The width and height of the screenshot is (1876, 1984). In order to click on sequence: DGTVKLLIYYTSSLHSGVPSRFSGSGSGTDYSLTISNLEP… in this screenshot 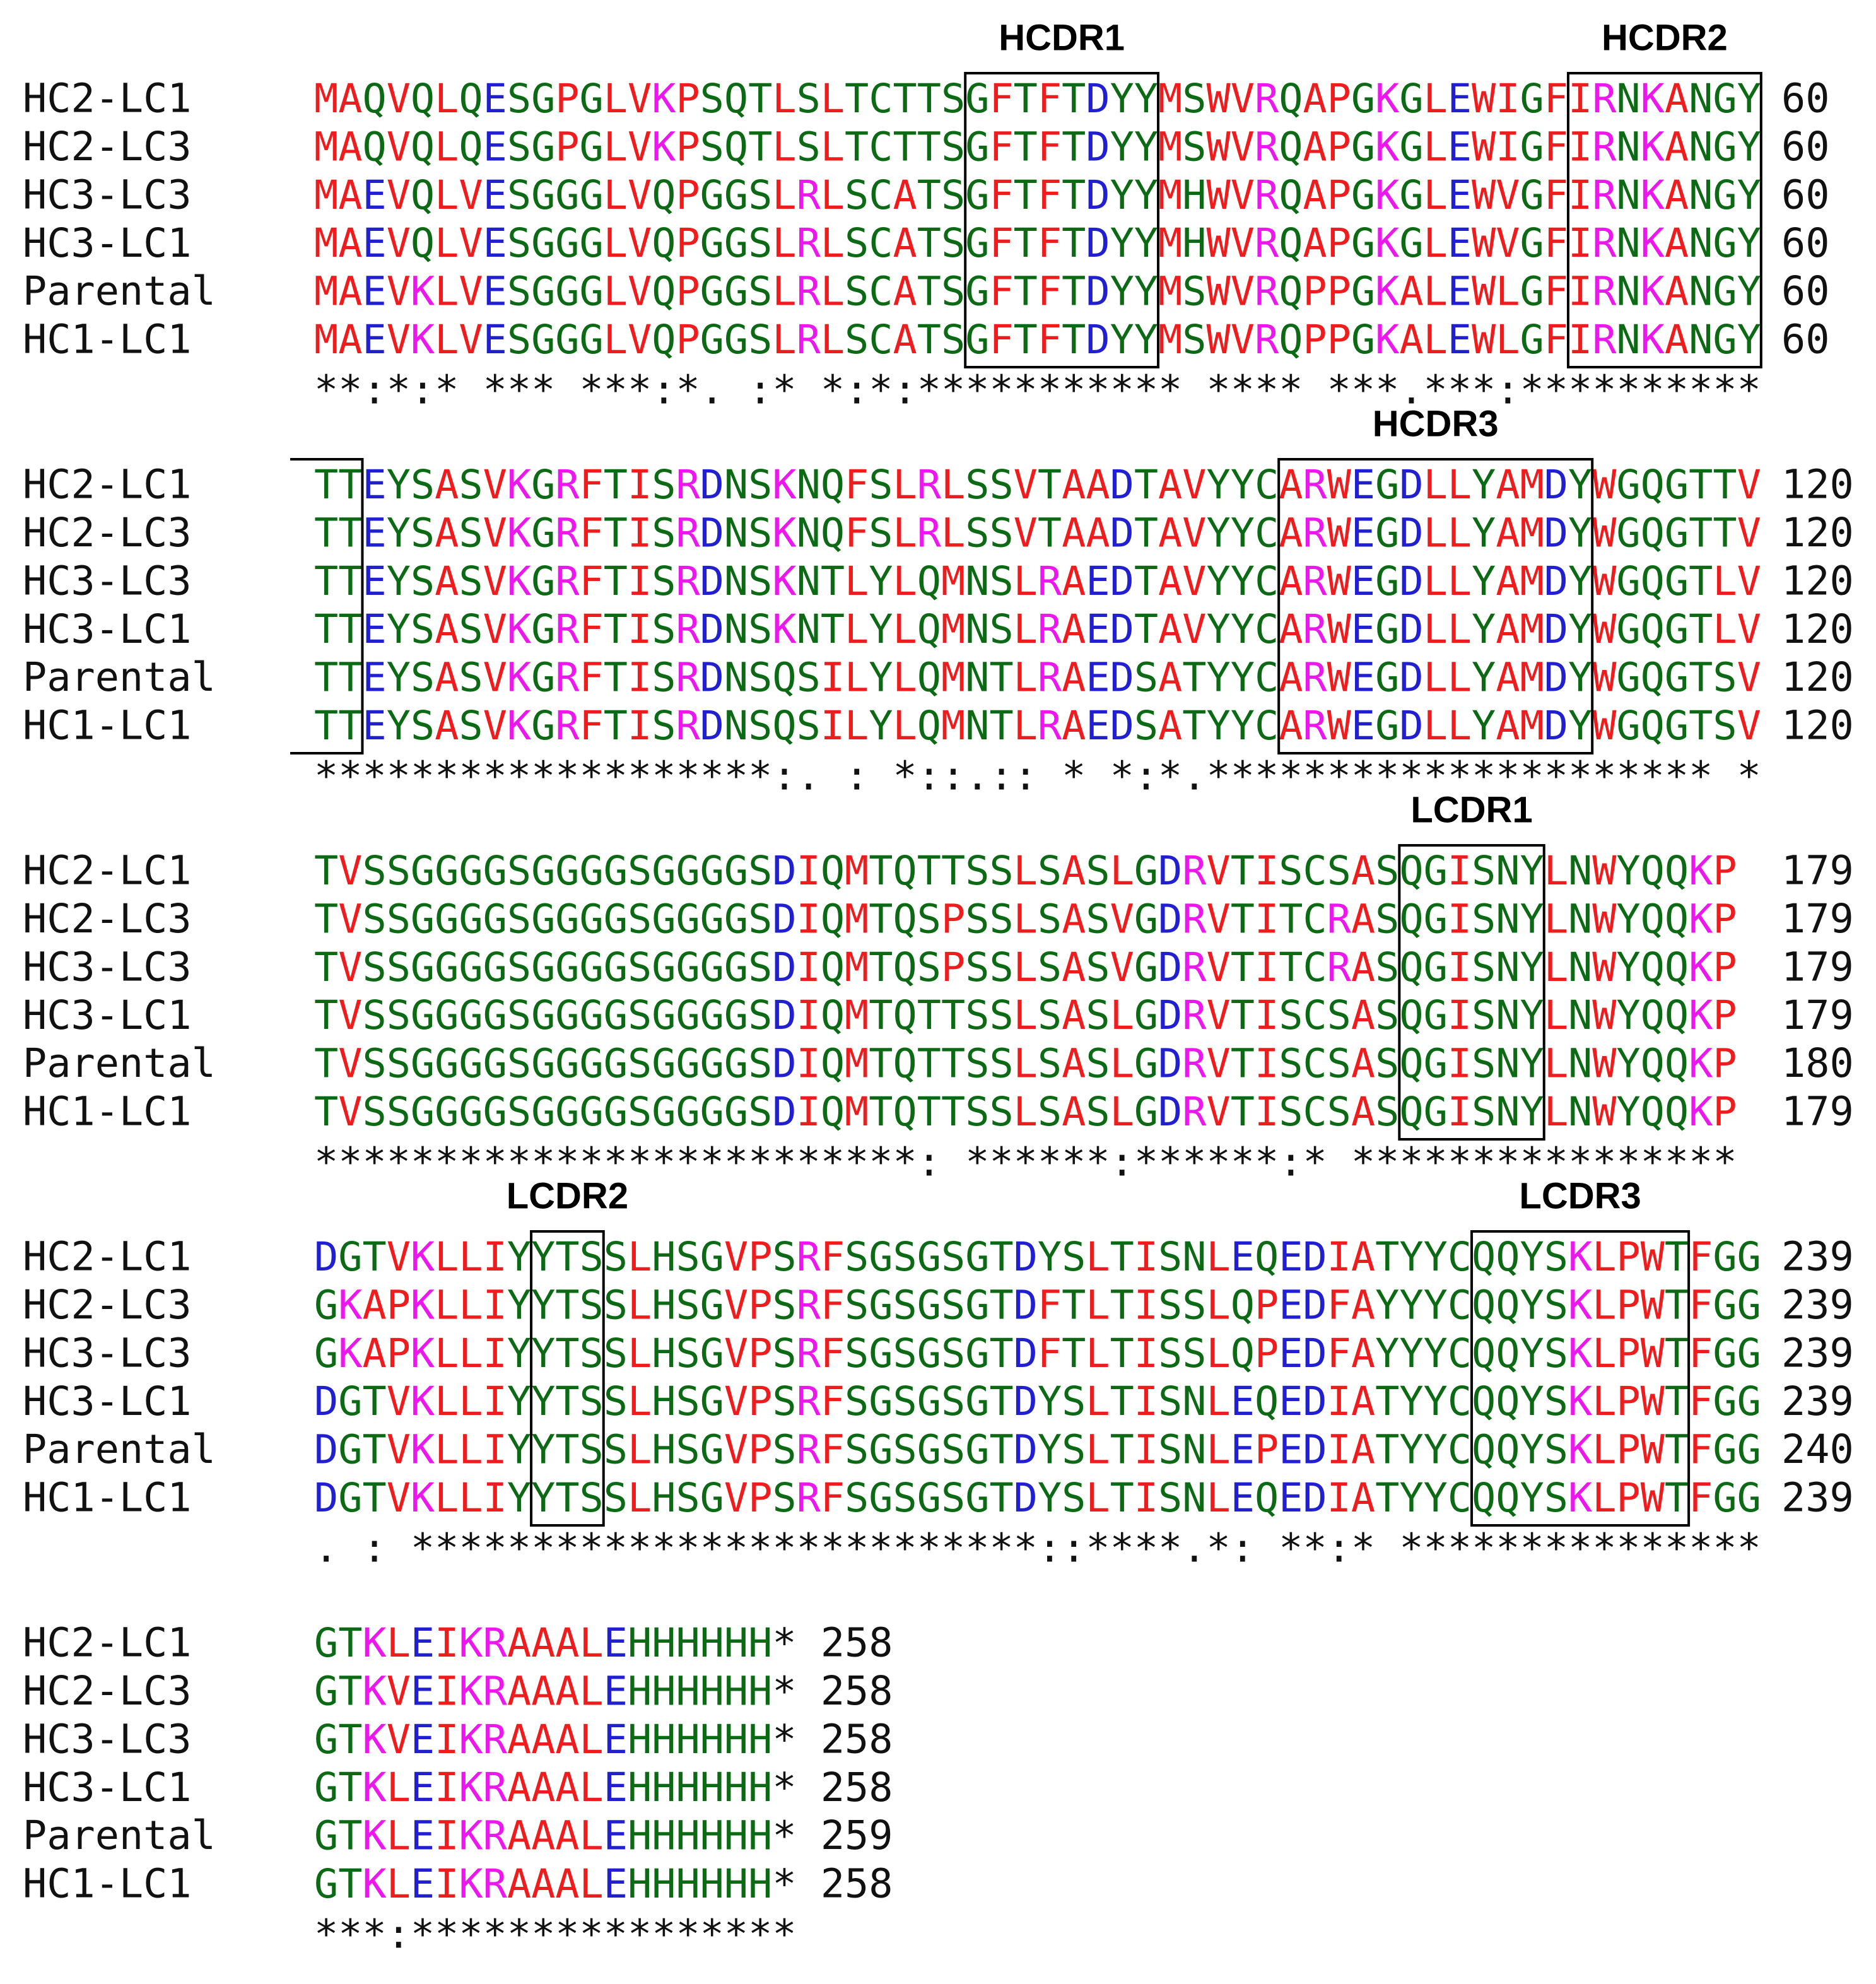, I will do `click(1037, 1449)`.